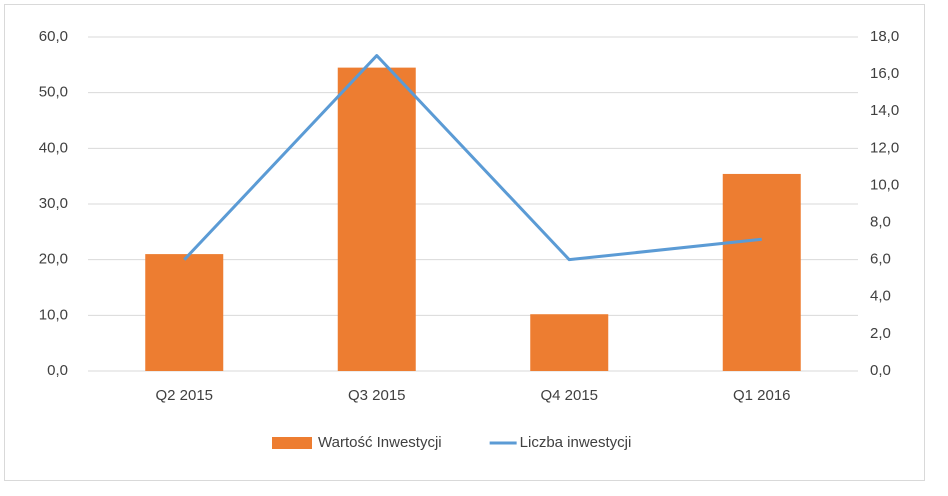  What do you see at coordinates (569, 395) in the screenshot?
I see `x-tick-label: Q4 2015` at bounding box center [569, 395].